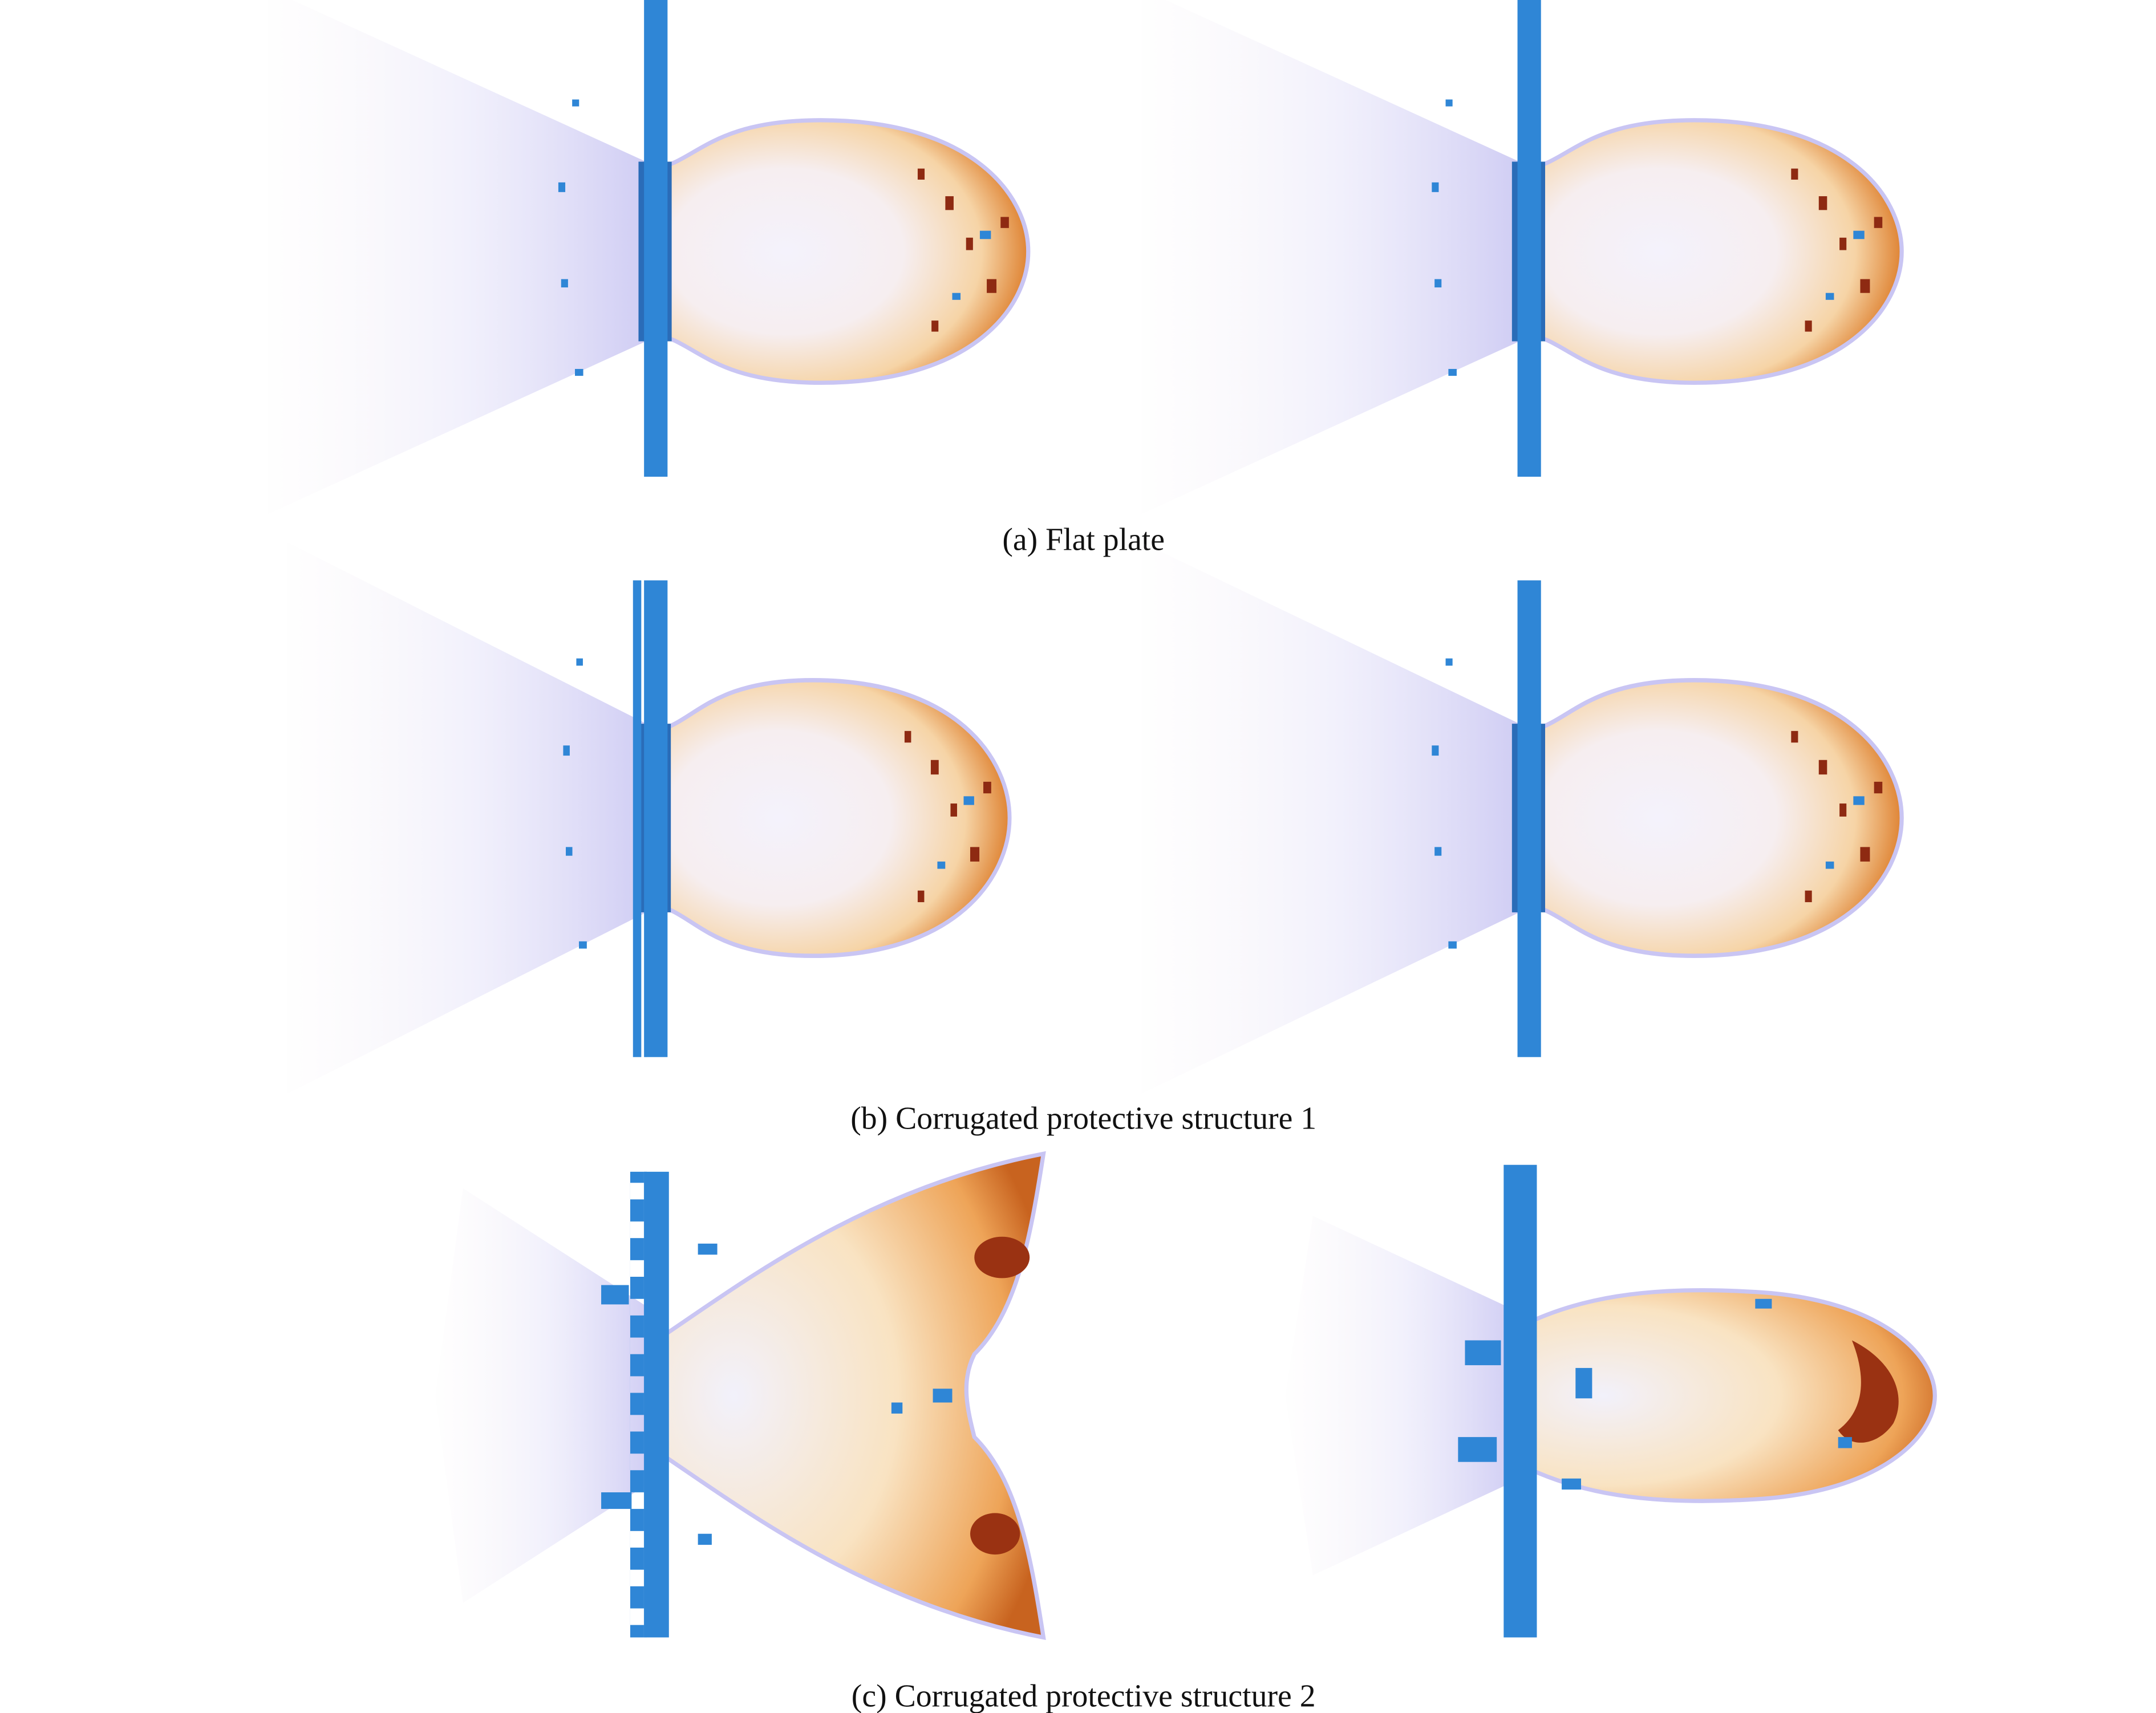 This screenshot has height=1713, width=2156. I want to click on caption: (c) Corrugated protective structure 2, so click(1084, 1696).